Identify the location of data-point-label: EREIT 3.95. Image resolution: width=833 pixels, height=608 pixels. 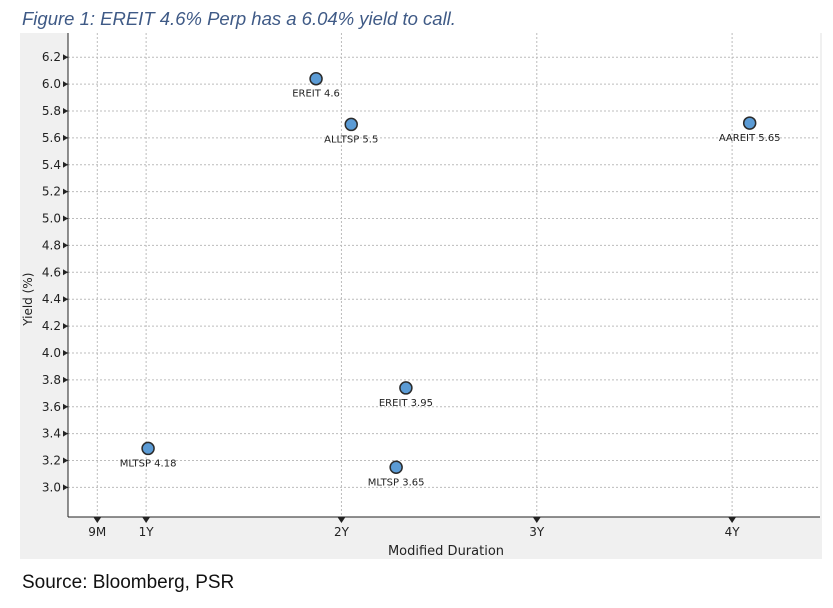
(406, 403).